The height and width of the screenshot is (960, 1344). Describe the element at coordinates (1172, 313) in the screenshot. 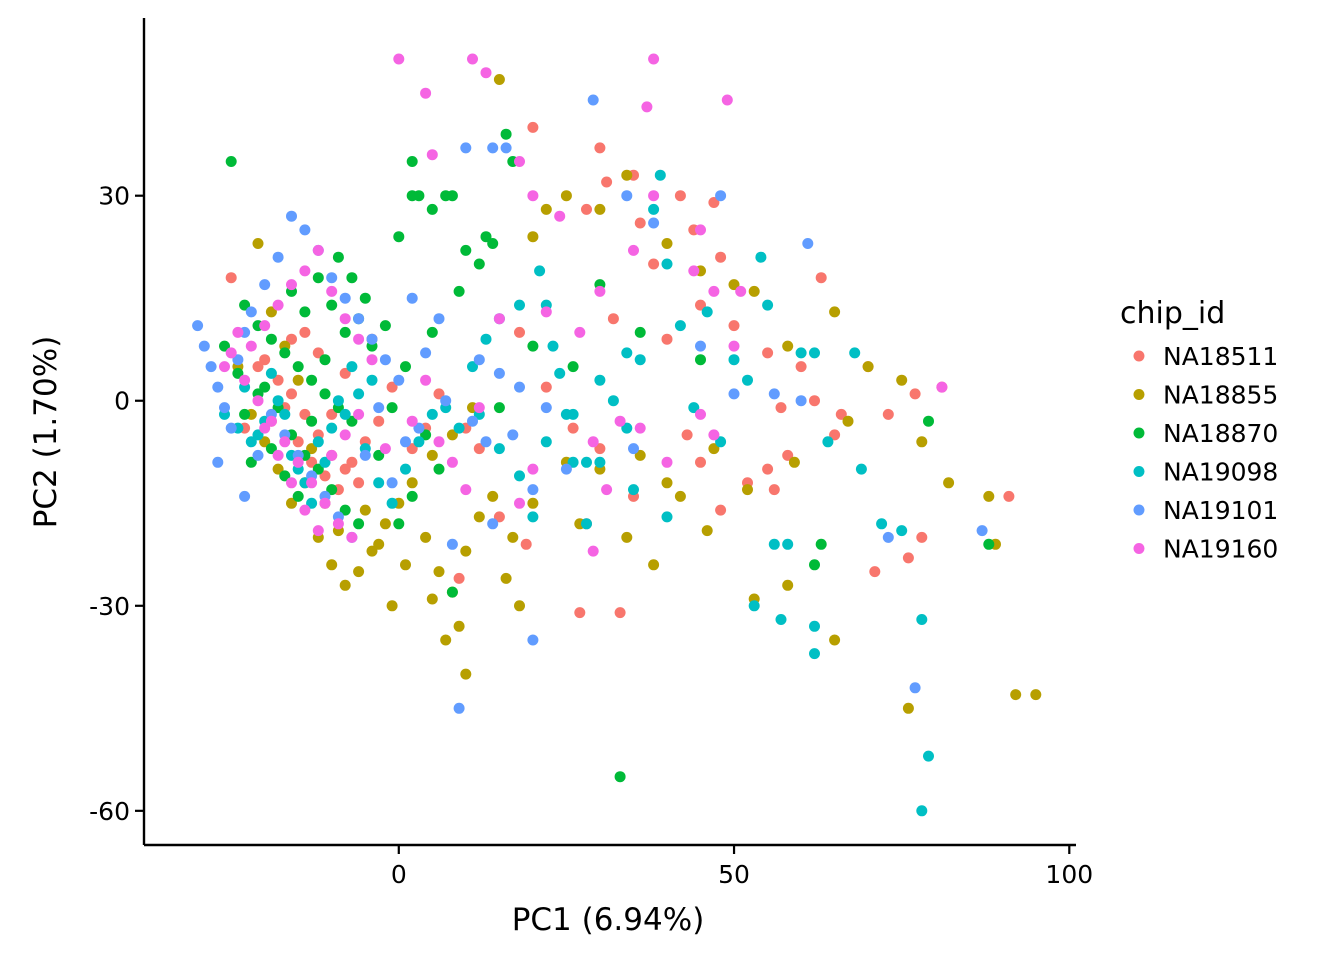

I see `legend-title: chip_id` at that location.